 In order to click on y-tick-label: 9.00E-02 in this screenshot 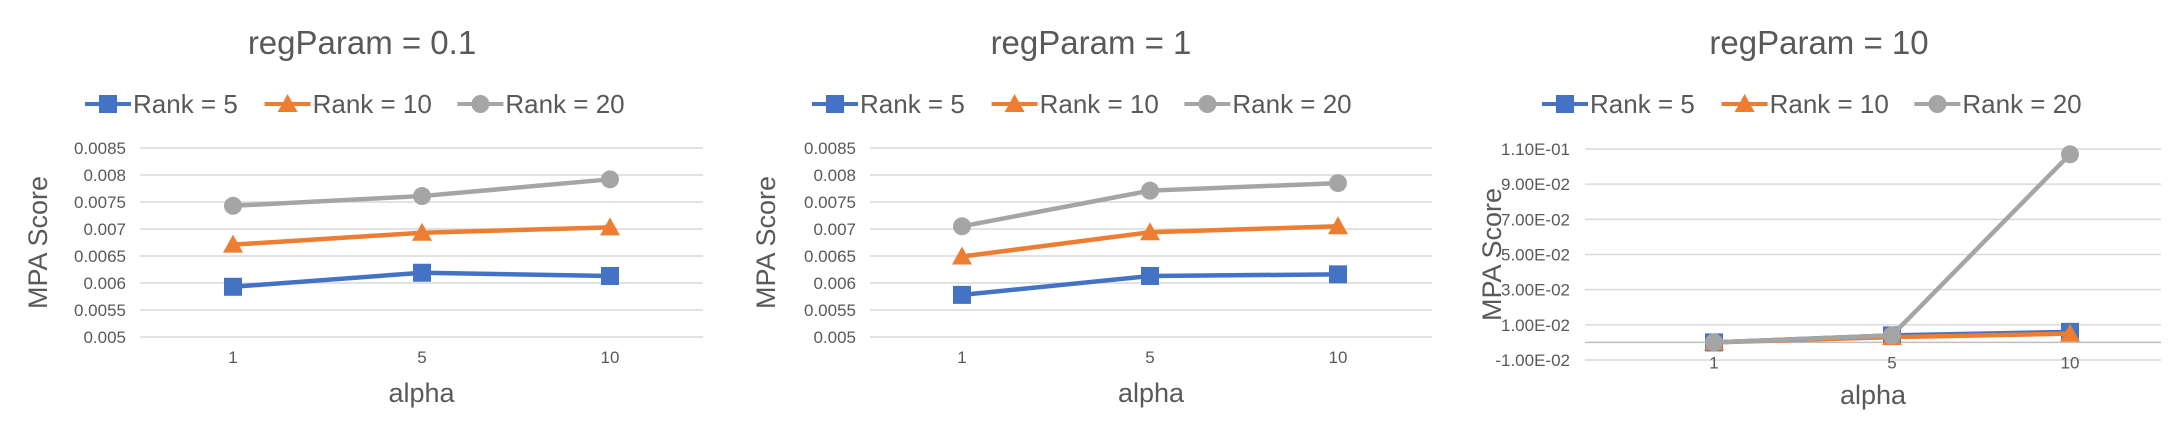, I will do `click(1535, 184)`.